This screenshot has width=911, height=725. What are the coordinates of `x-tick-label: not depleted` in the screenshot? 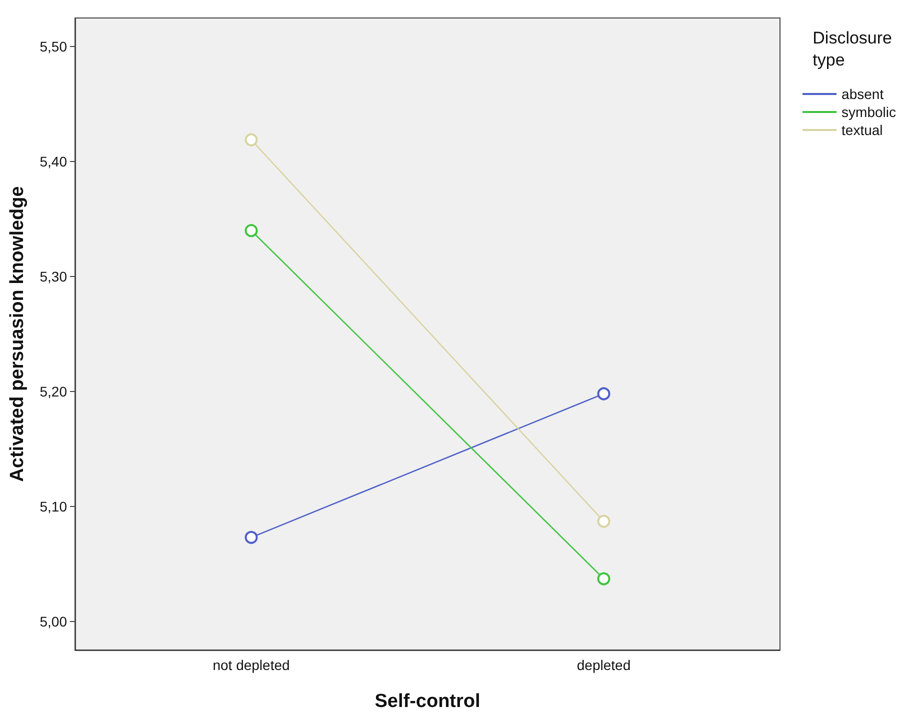 It's located at (251, 665).